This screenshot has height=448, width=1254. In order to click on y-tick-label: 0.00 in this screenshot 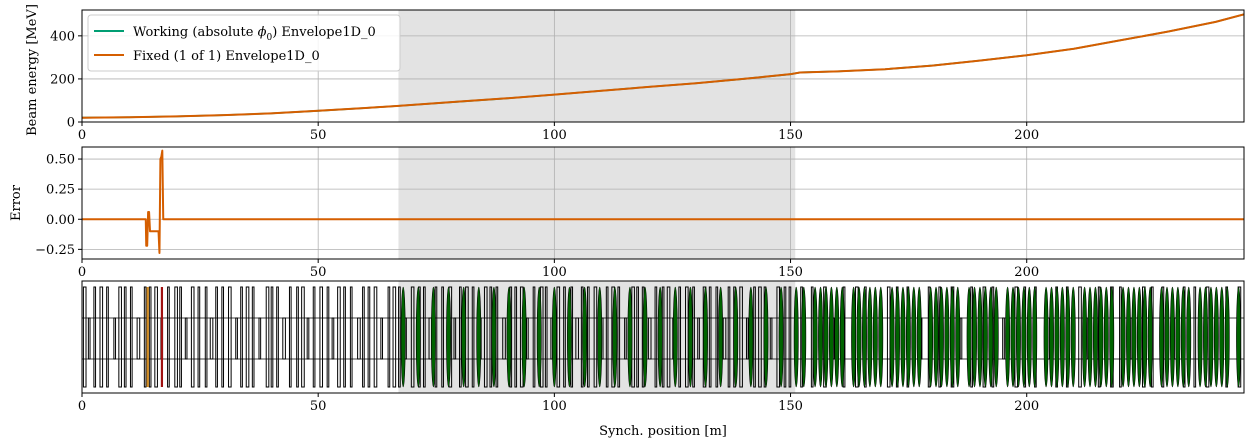, I will do `click(60, 220)`.